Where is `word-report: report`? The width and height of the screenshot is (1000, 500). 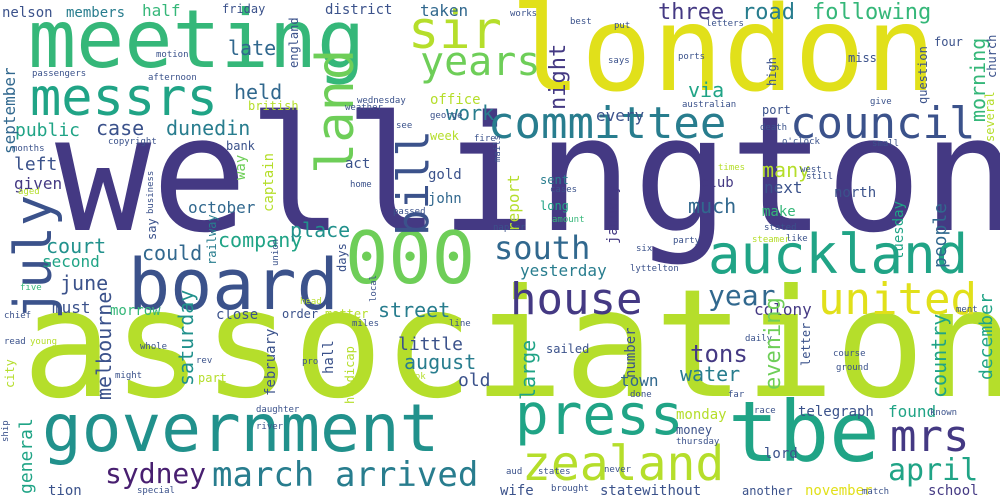
word-report: report is located at coordinates (513, 203).